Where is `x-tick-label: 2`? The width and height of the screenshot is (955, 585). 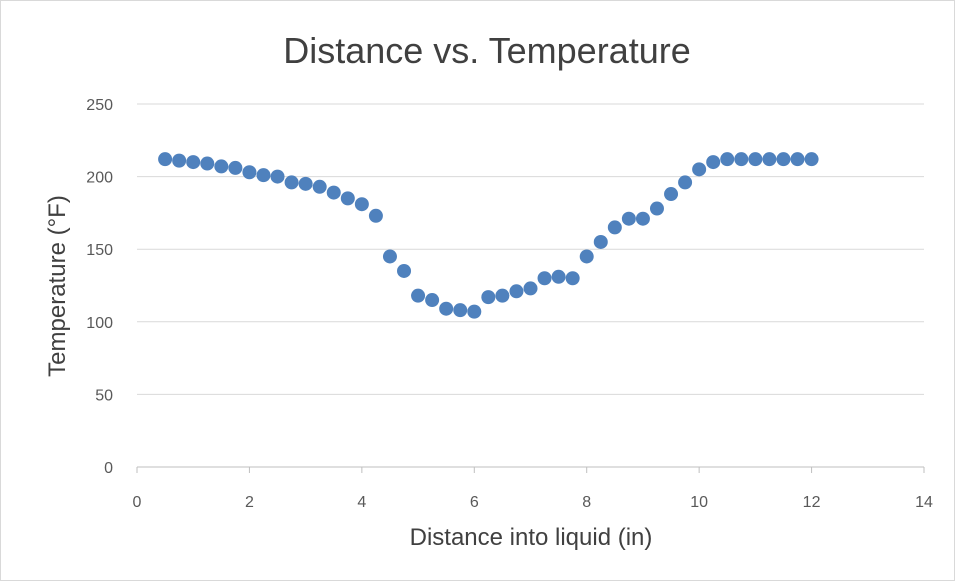 x-tick-label: 2 is located at coordinates (249, 502).